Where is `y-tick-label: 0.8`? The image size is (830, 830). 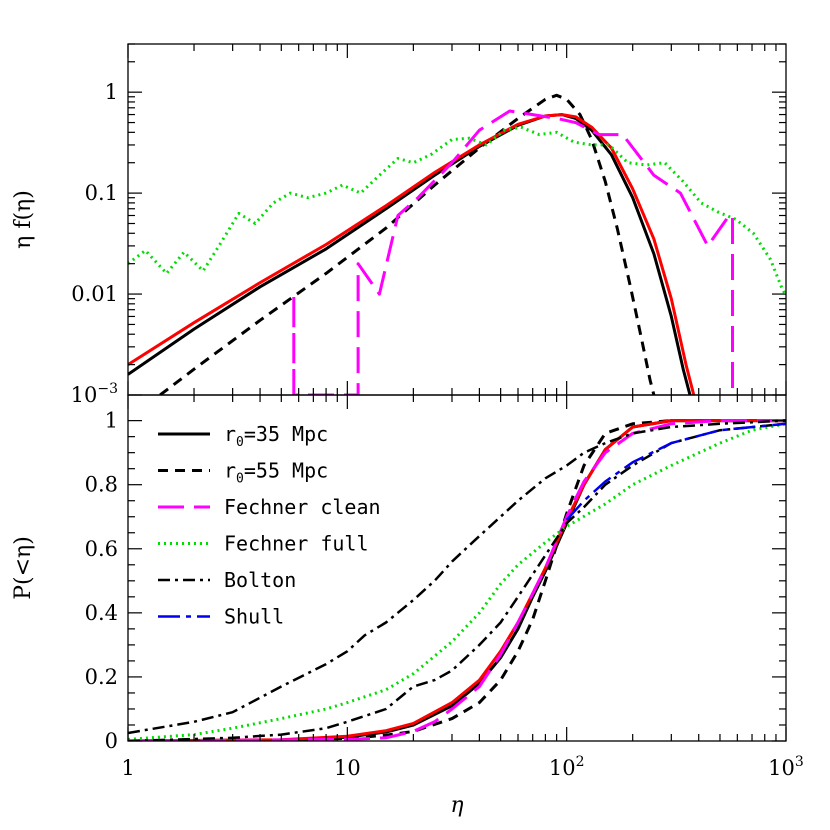 y-tick-label: 0.8 is located at coordinates (101, 485).